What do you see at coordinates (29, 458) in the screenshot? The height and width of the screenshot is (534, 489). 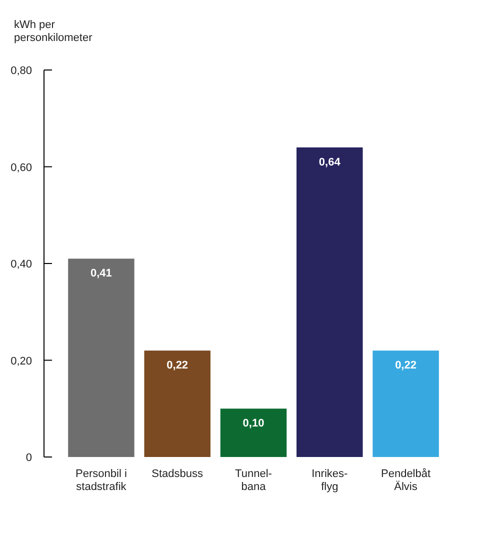 I see `y-tick-label: 0` at bounding box center [29, 458].